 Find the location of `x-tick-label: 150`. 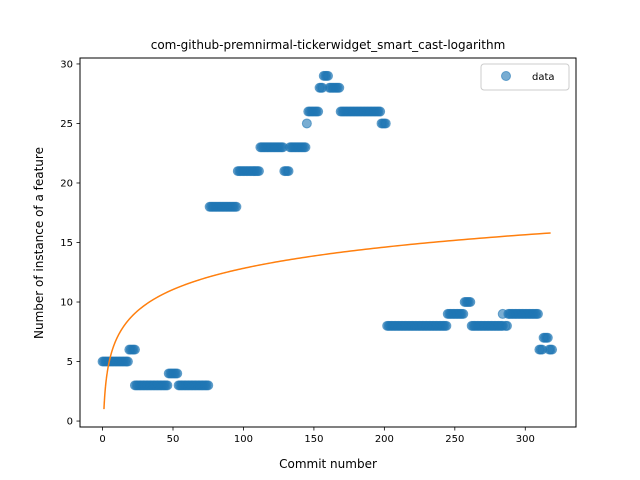

x-tick-label: 150 is located at coordinates (313, 439).